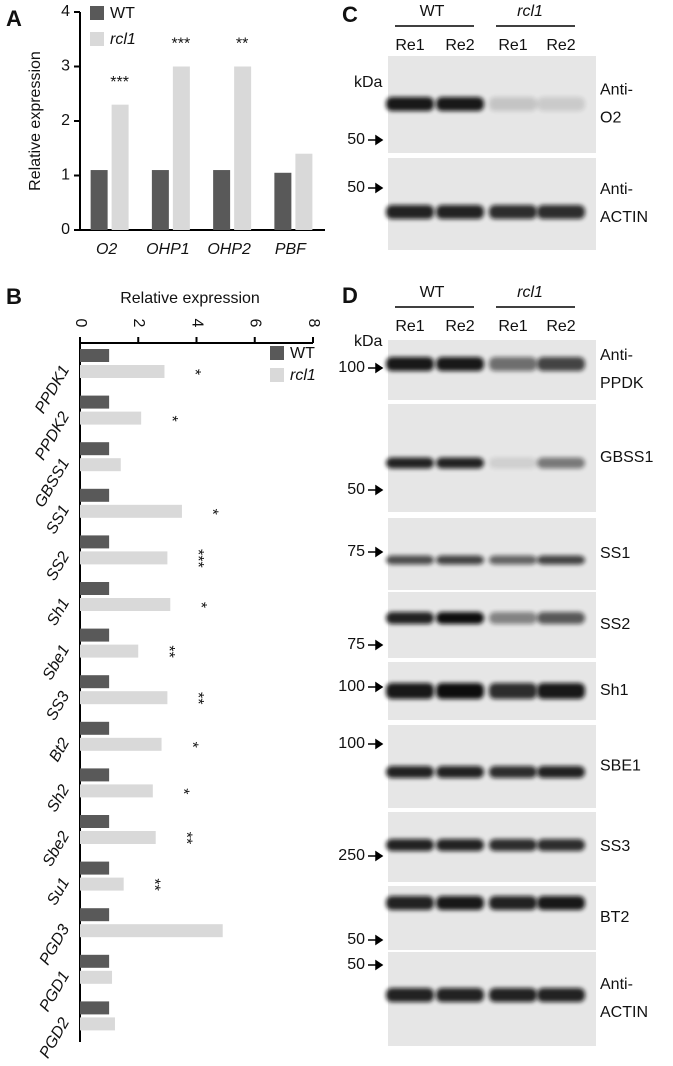  Describe the element at coordinates (58, 891) in the screenshot. I see `y-tick-label: Su1` at that location.